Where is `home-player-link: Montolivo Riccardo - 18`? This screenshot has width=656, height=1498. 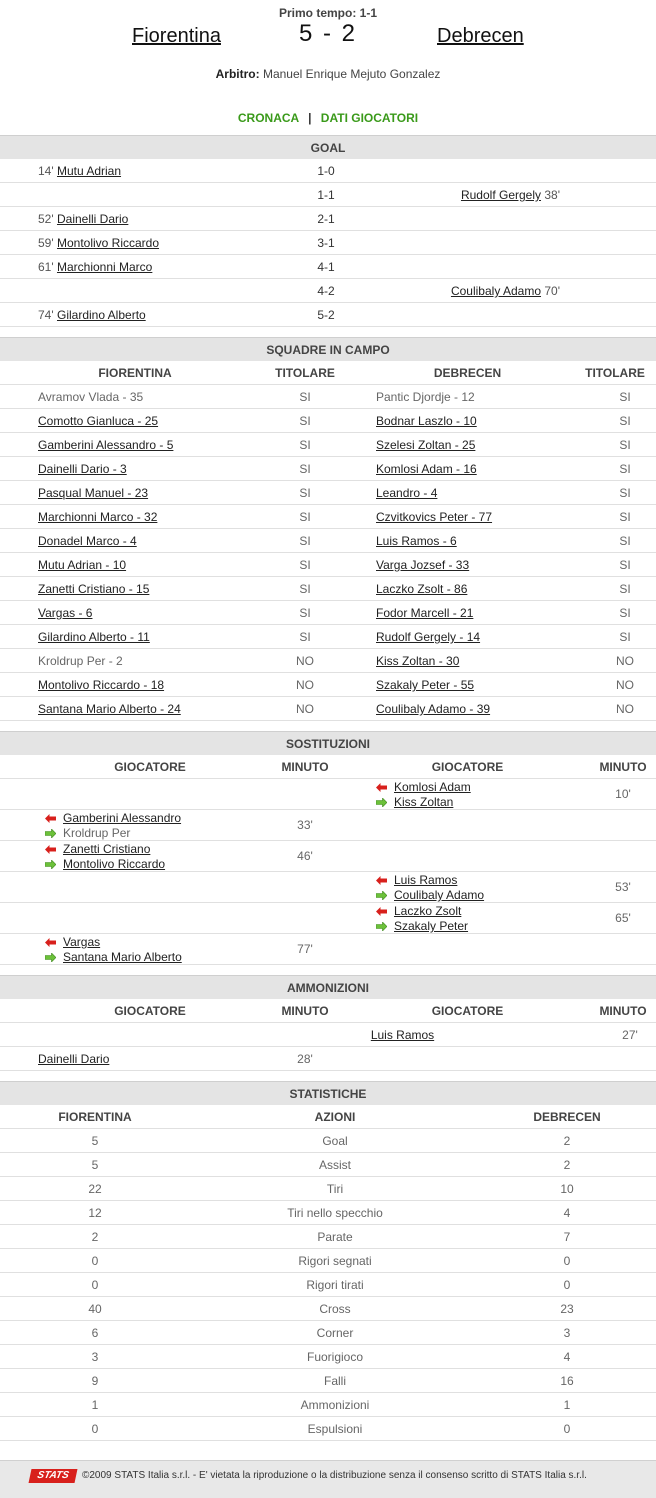
home-player-link: Montolivo Riccardo - 18 is located at coordinates (101, 685).